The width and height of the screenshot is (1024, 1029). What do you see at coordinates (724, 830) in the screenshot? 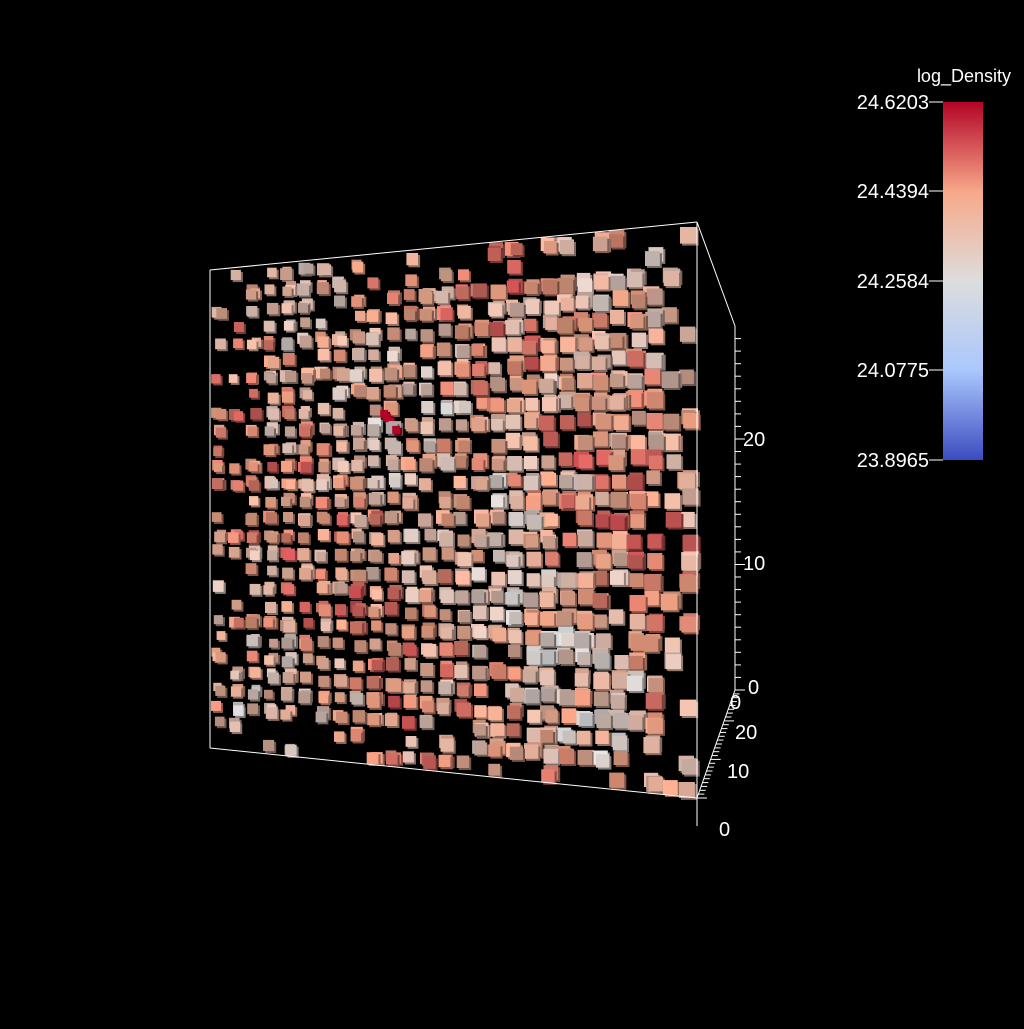
I see `depth-tick-0-front: 0` at bounding box center [724, 830].